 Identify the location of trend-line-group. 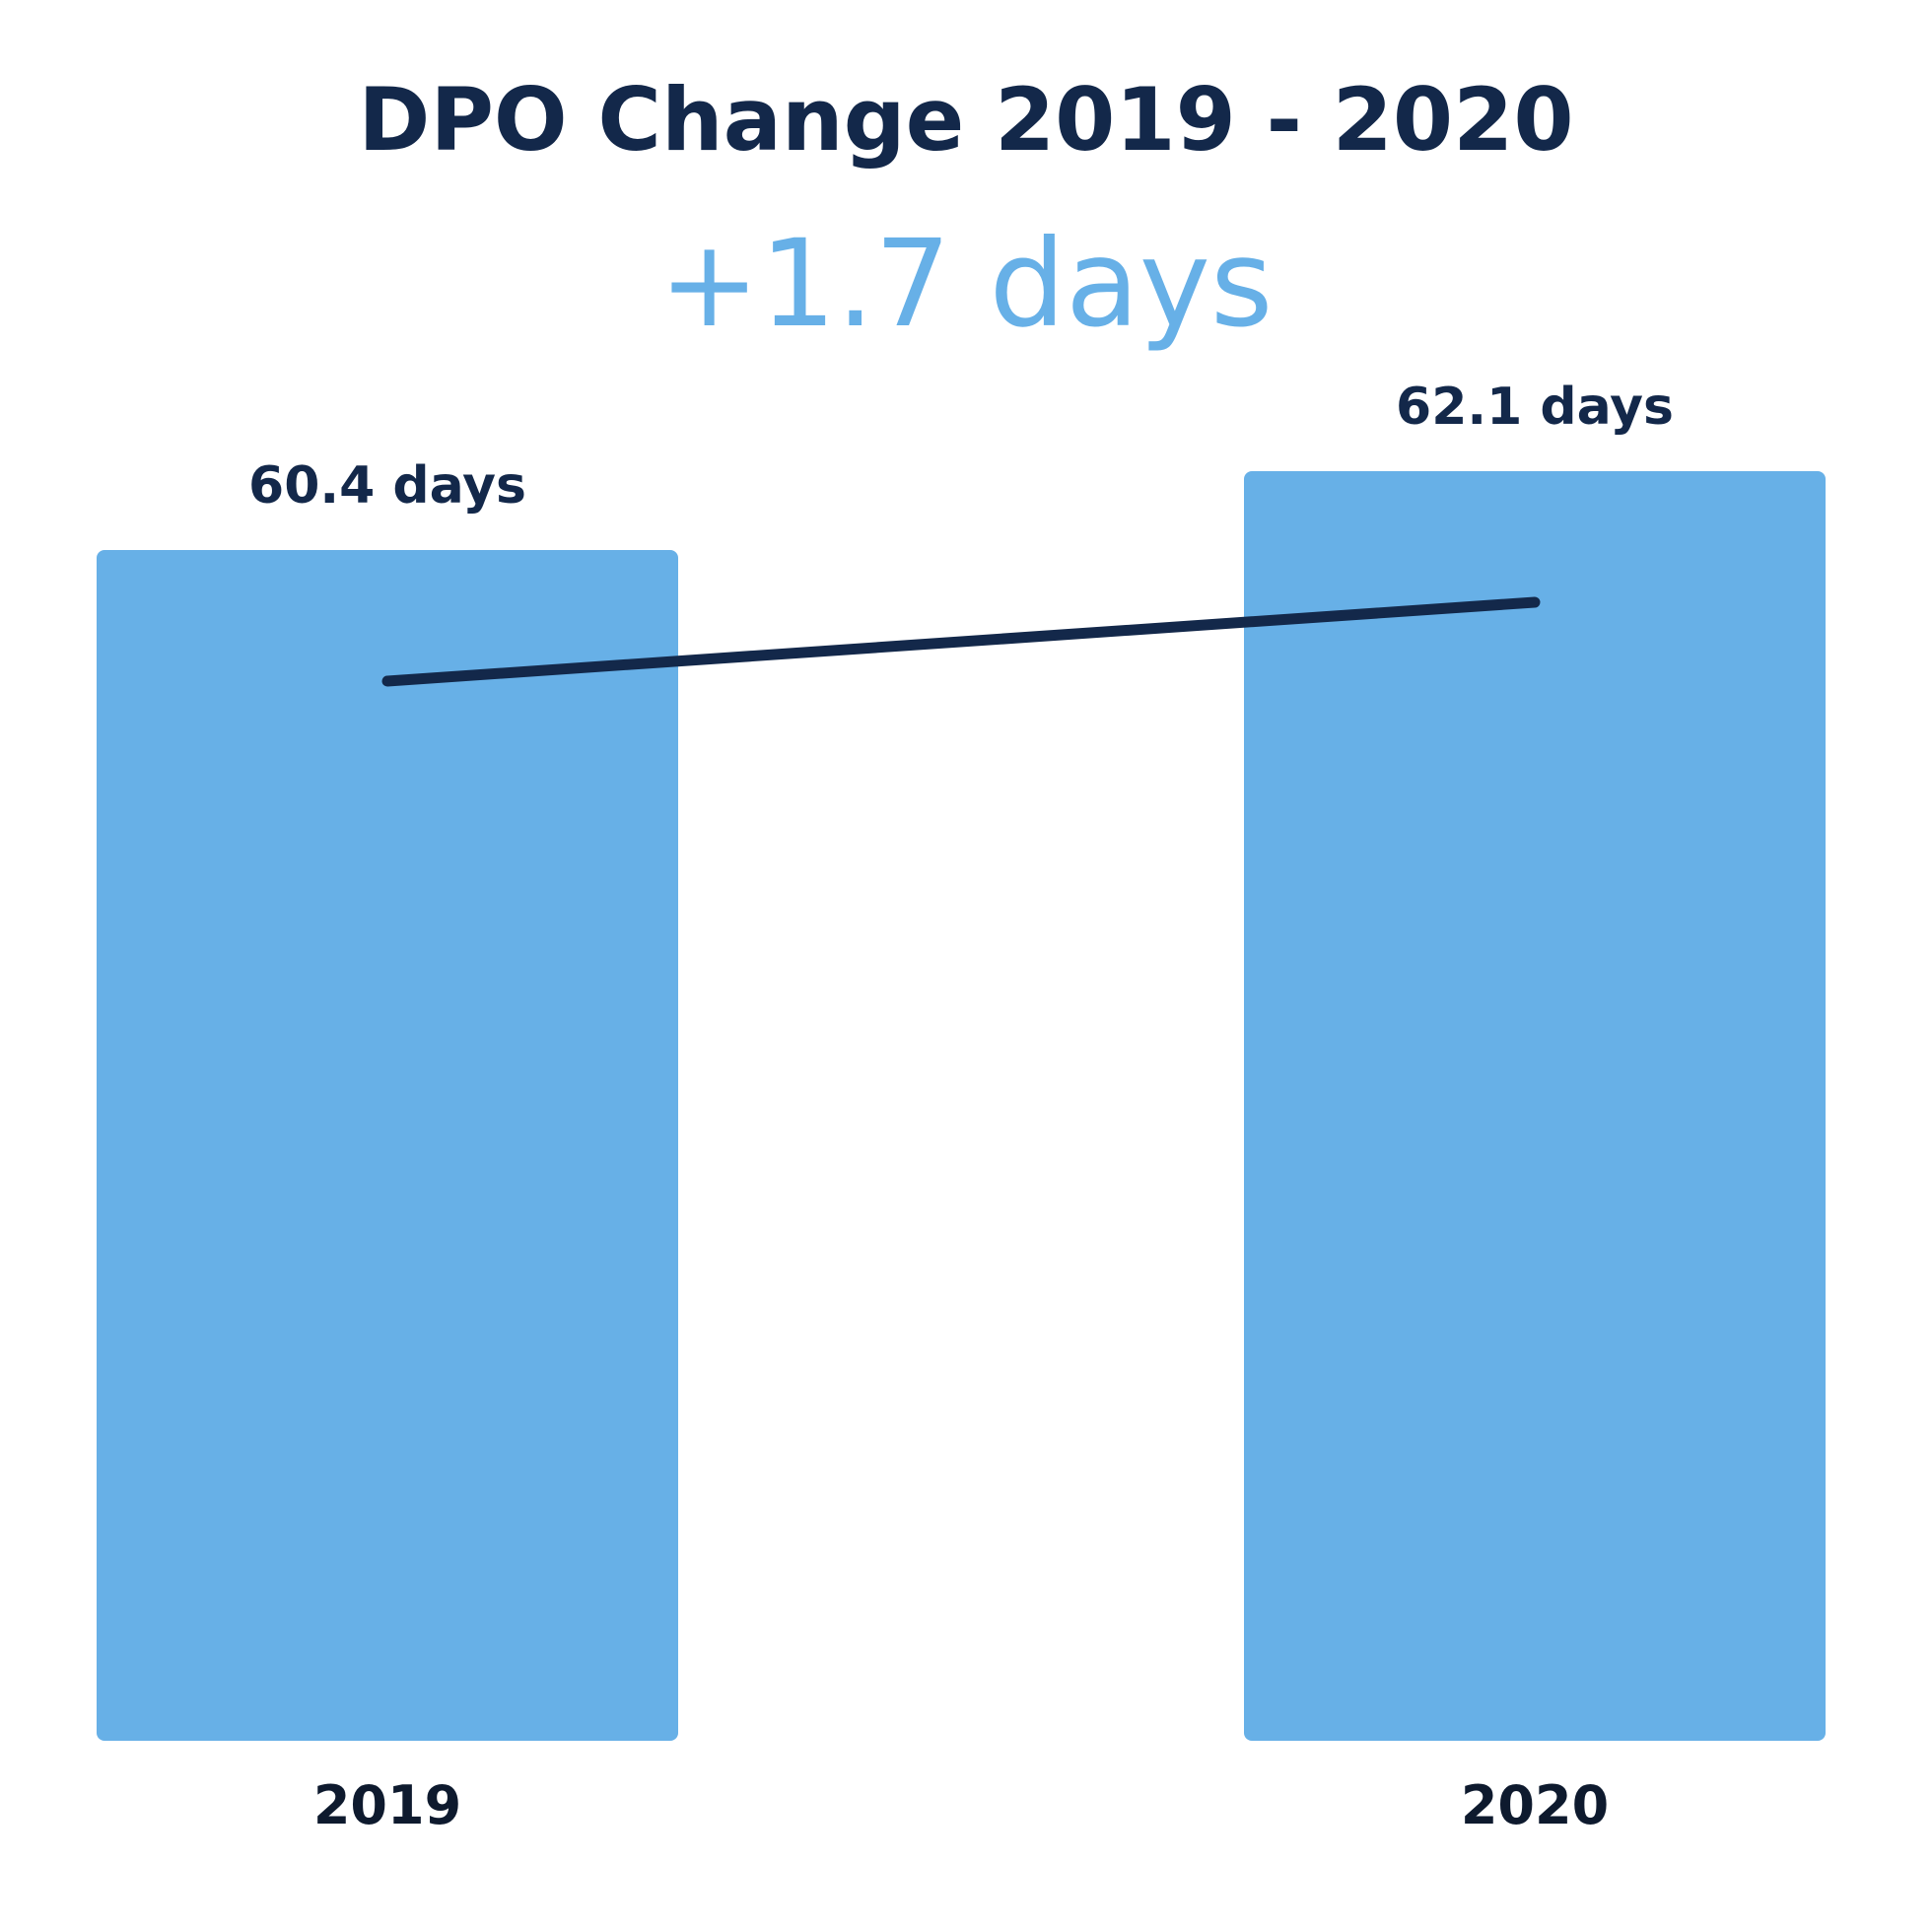
(961, 641).